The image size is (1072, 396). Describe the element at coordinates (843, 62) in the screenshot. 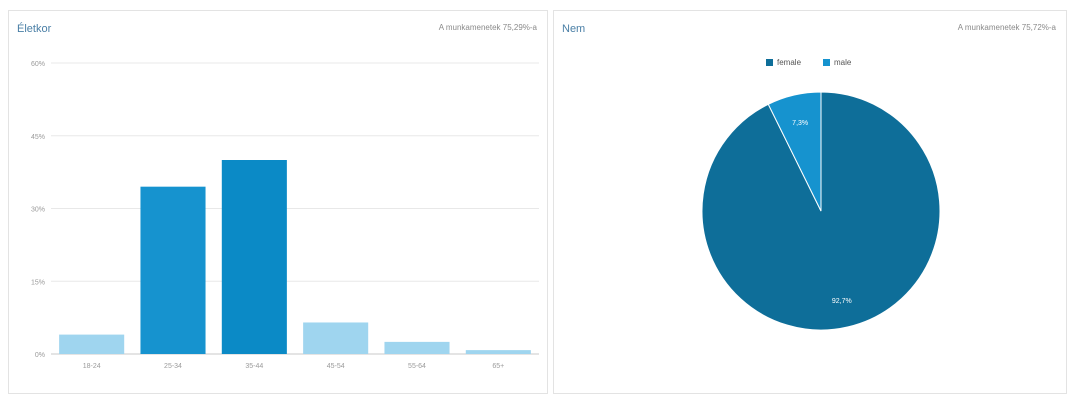

I see `legend-label-male: male` at that location.